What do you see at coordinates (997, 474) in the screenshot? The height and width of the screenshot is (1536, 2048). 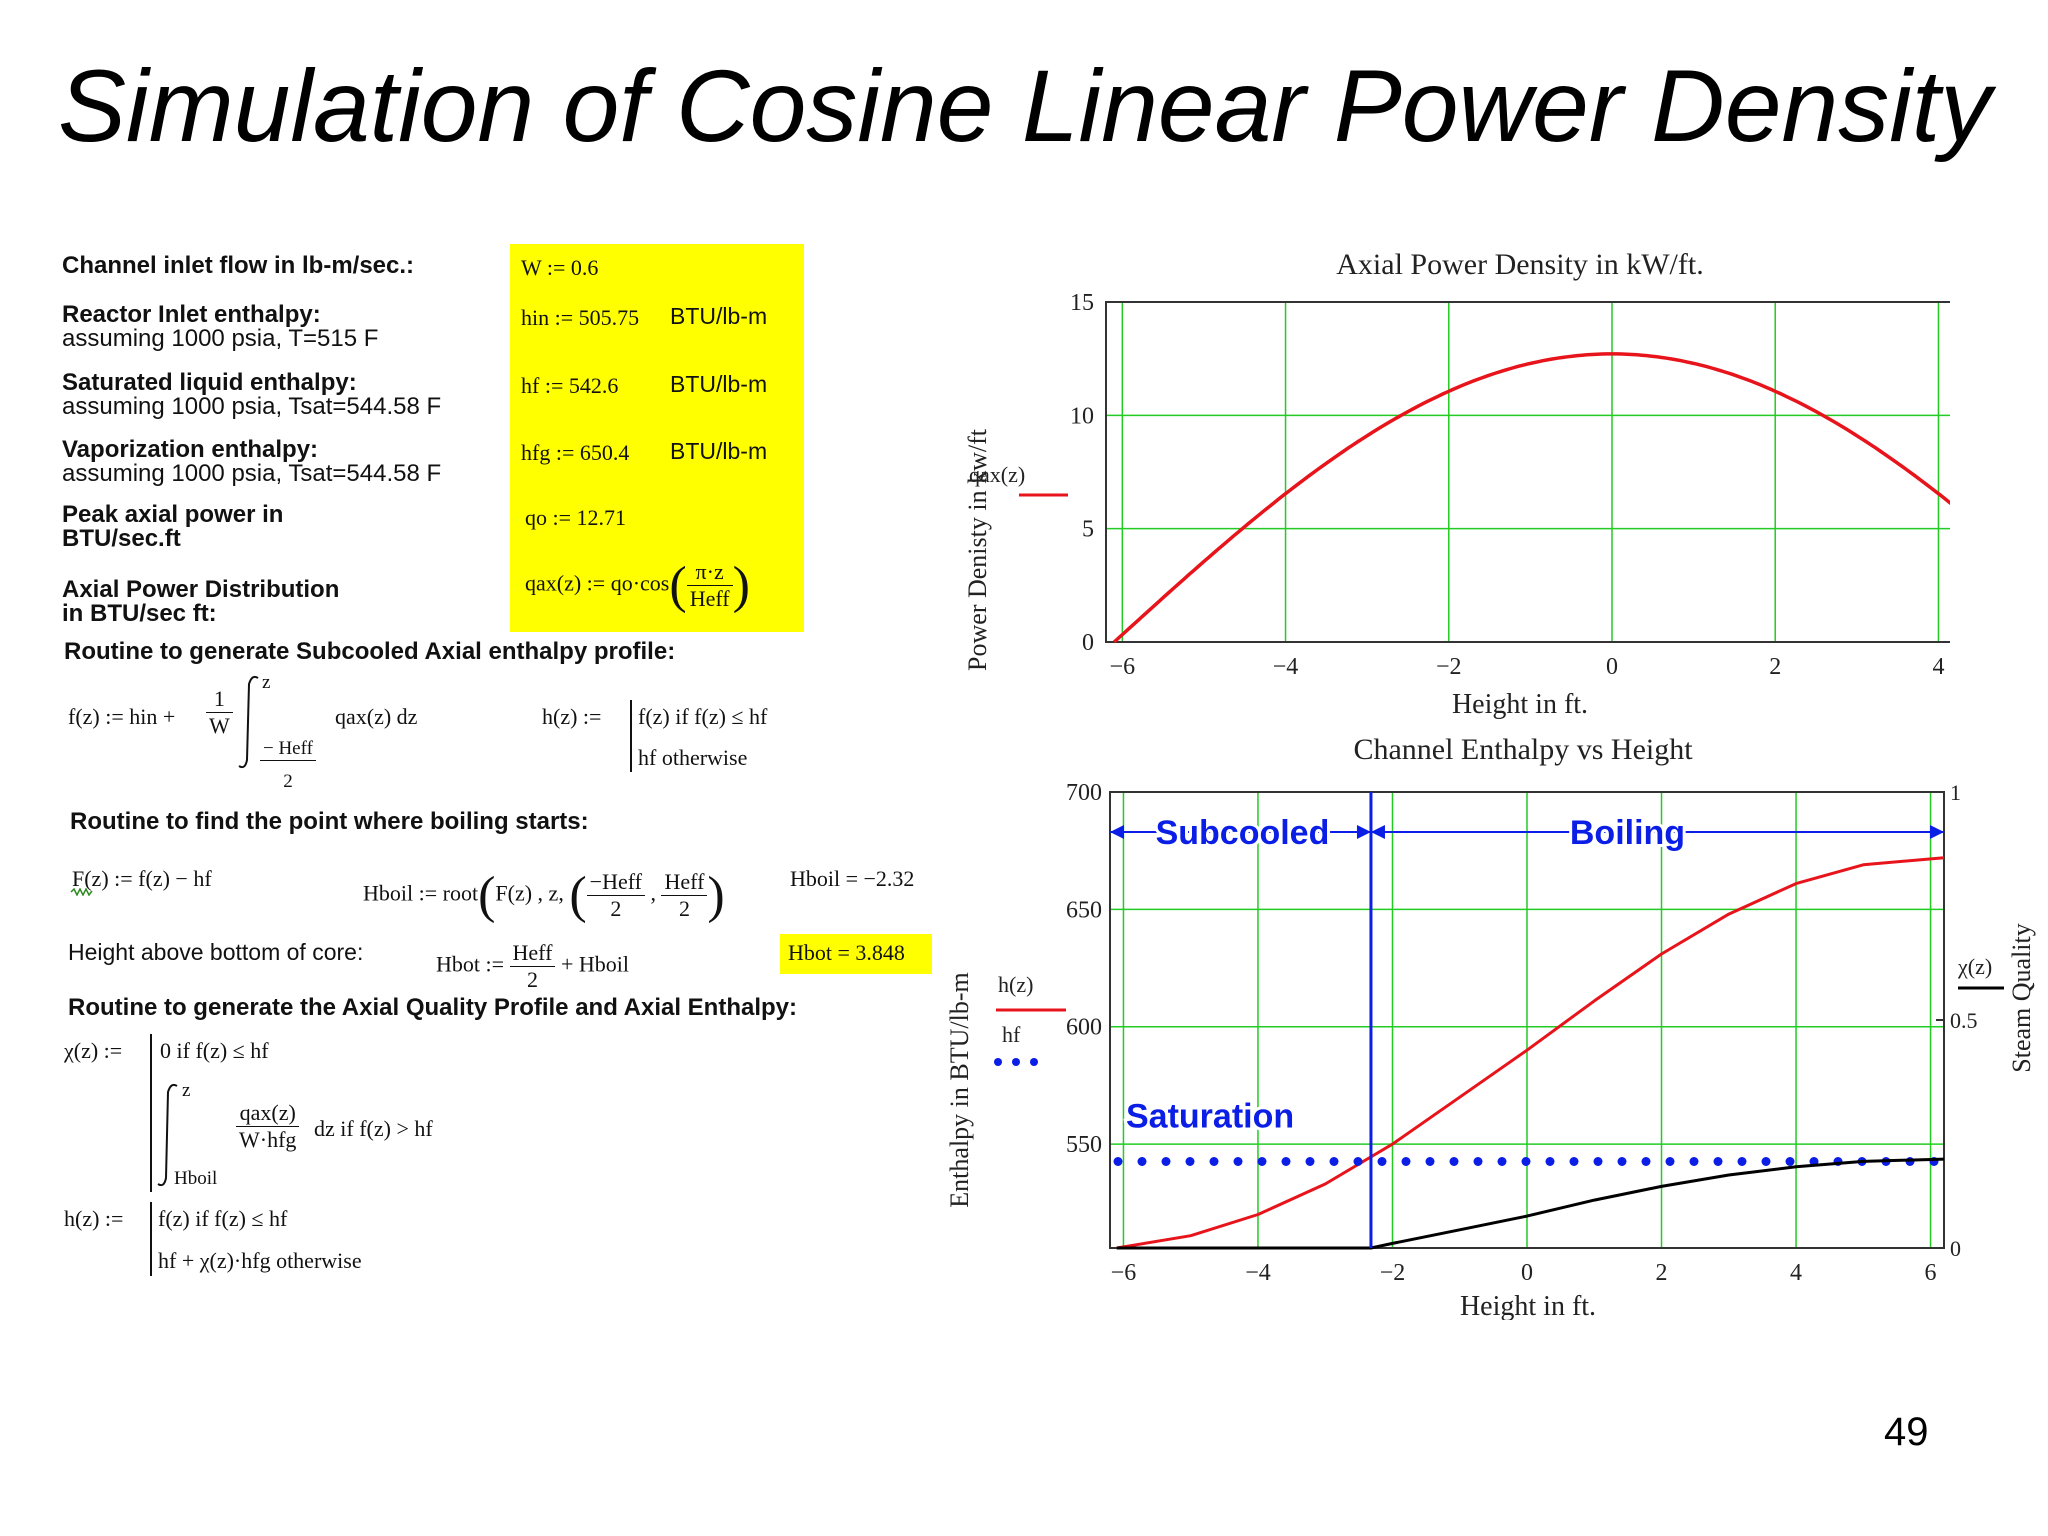 I see `chart1-legend-label: qax(z)` at bounding box center [997, 474].